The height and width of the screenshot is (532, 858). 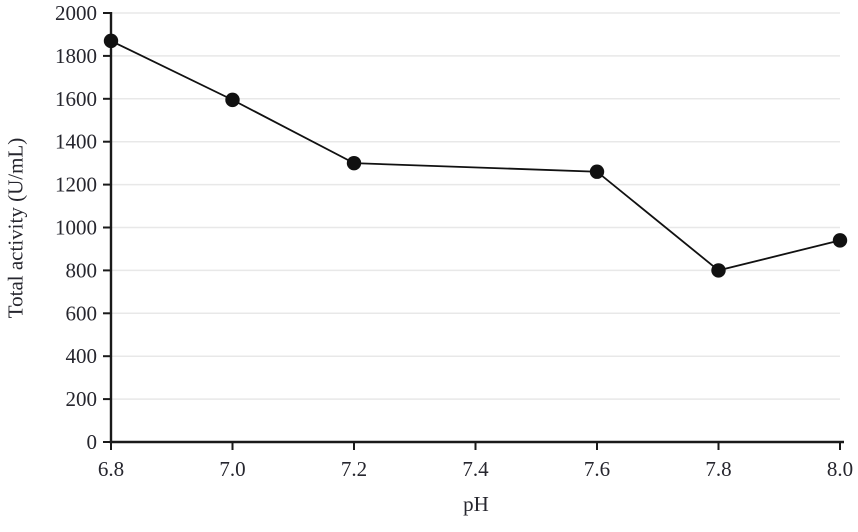 I want to click on y-tick-label: 0, so click(x=92, y=442).